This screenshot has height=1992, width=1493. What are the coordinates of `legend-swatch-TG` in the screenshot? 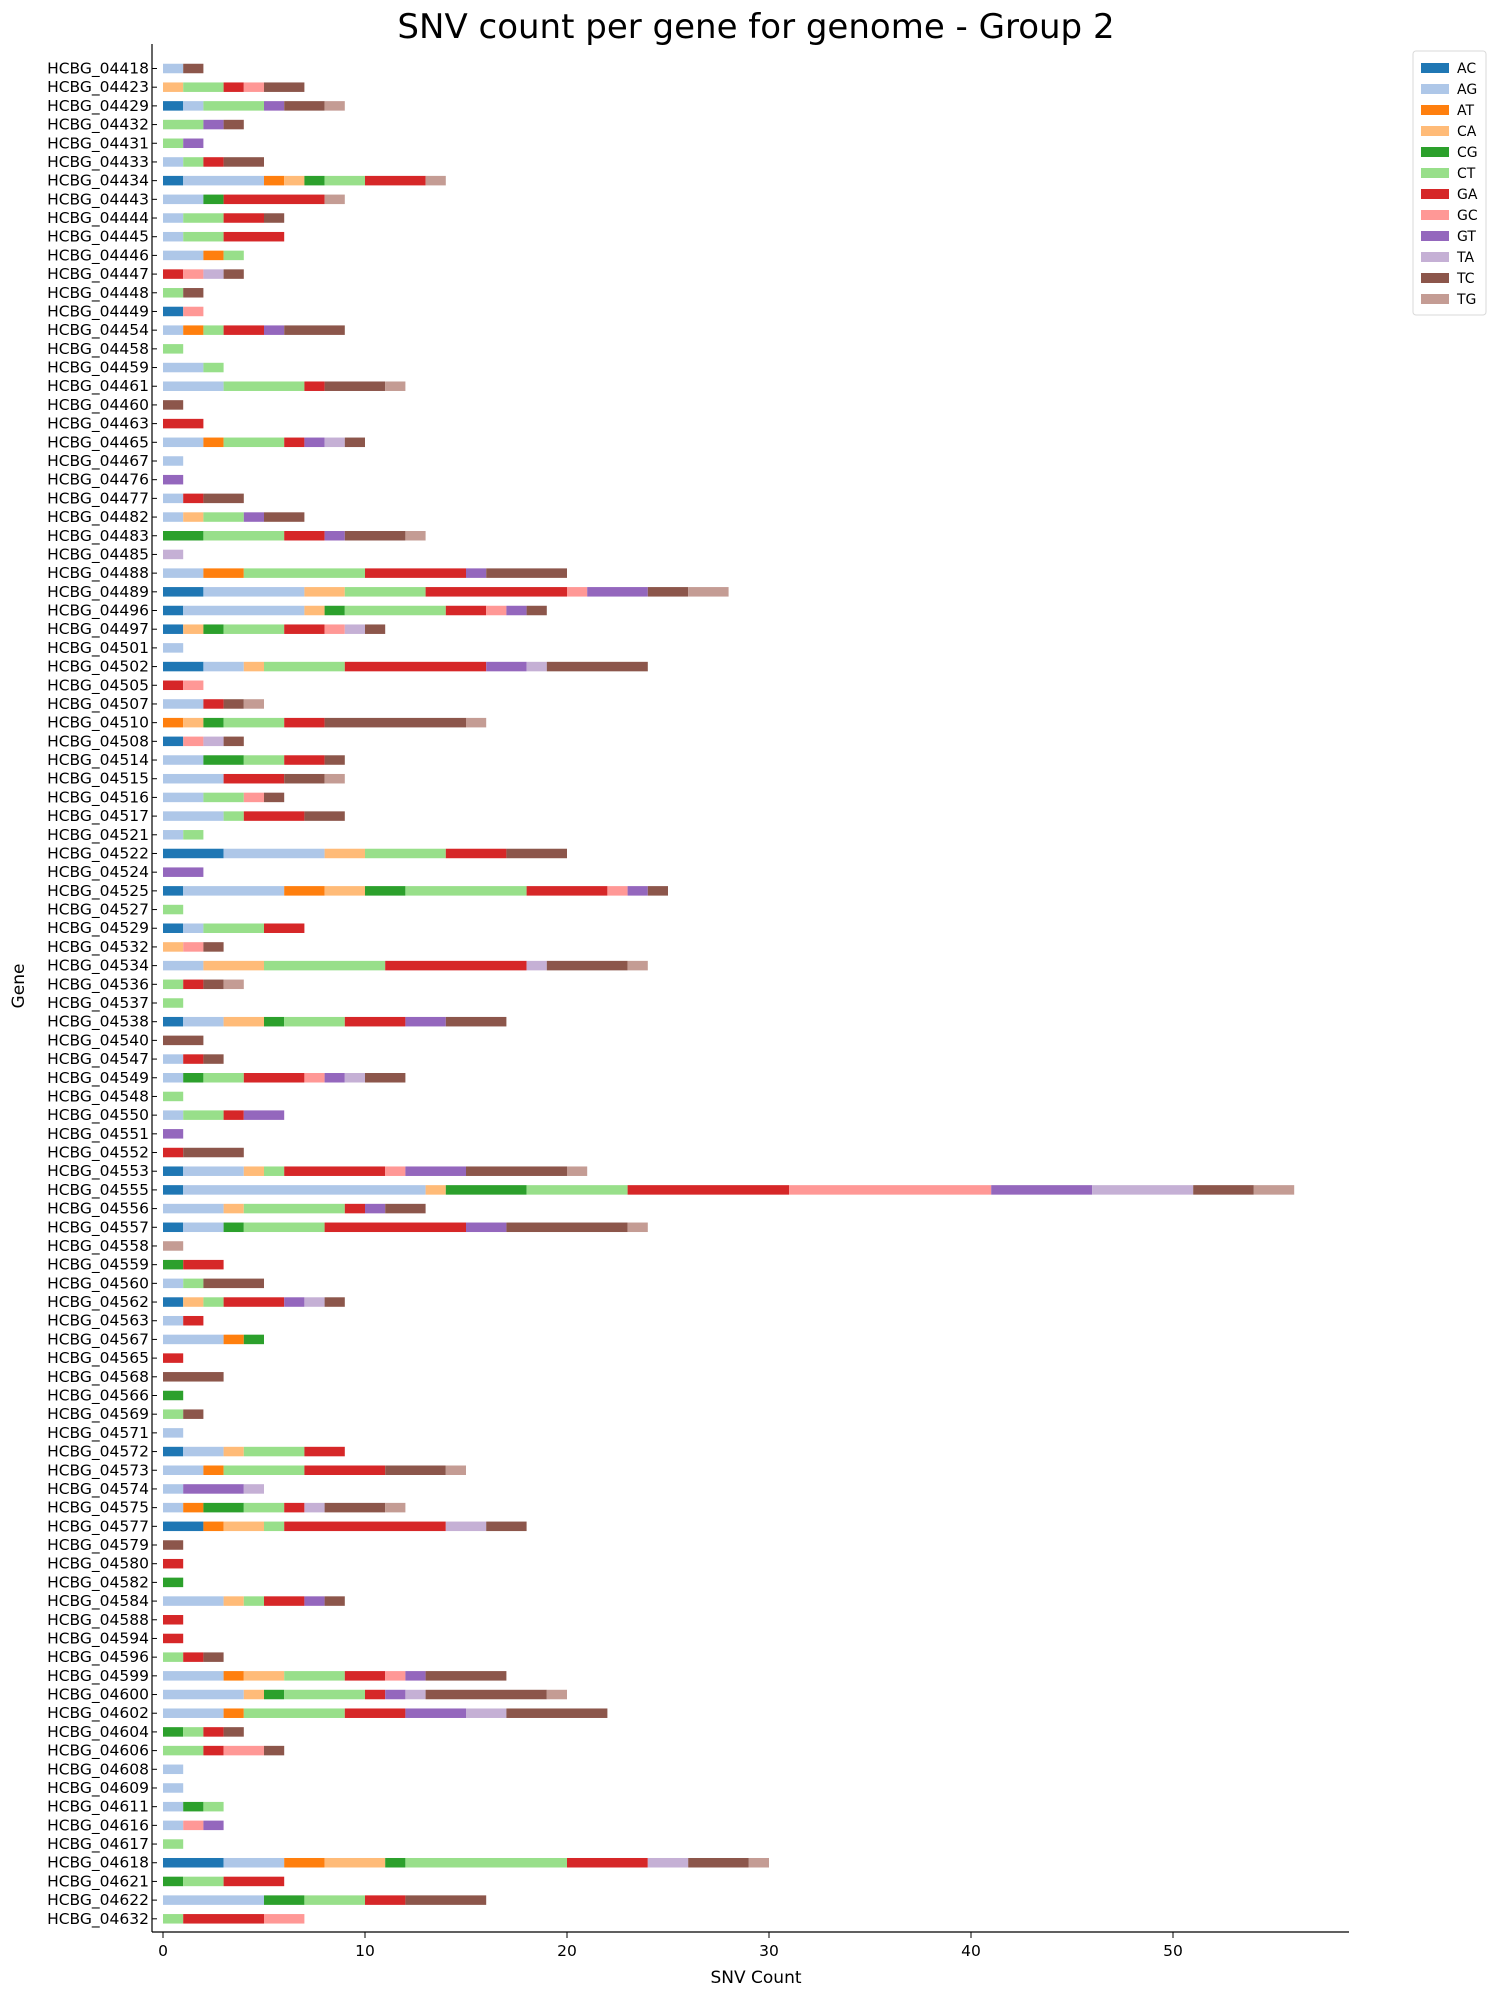 It's located at (1435, 299).